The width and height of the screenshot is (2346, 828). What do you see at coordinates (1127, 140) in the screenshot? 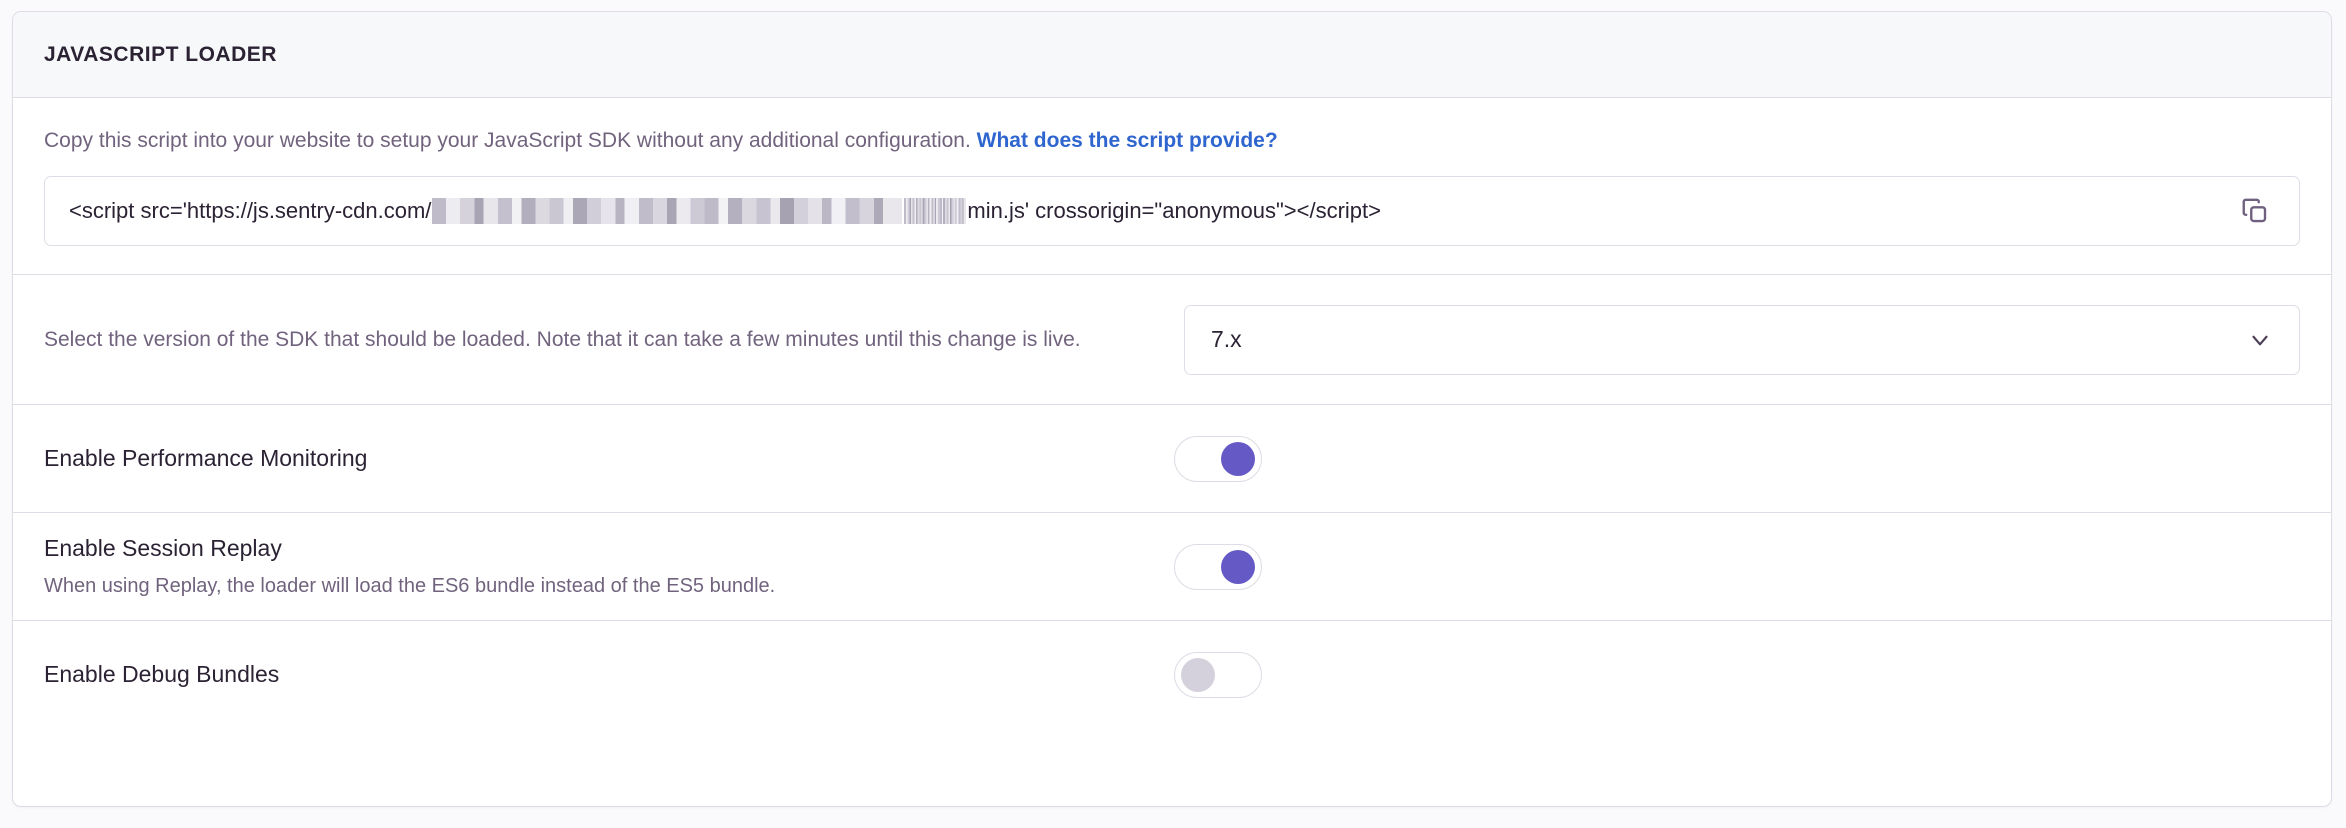
I see `what-does-the-script-provide-link: What does the script provide?` at bounding box center [1127, 140].